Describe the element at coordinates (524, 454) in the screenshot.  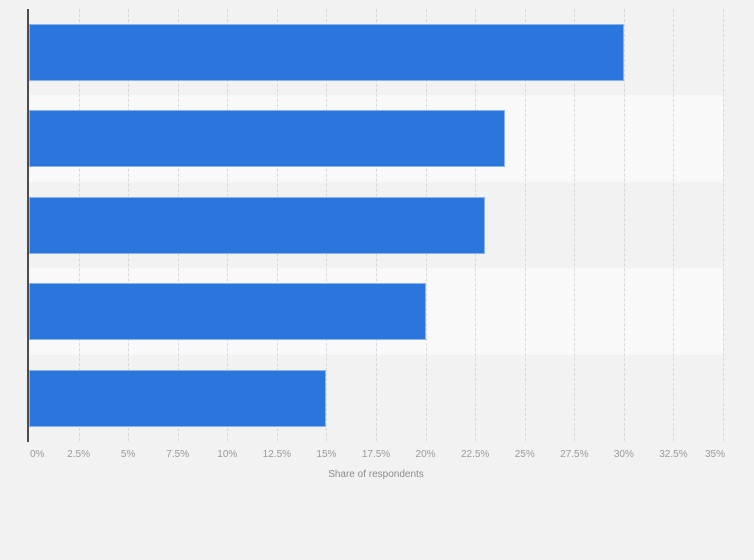
I see `x-axis-tick-label: 25%` at that location.